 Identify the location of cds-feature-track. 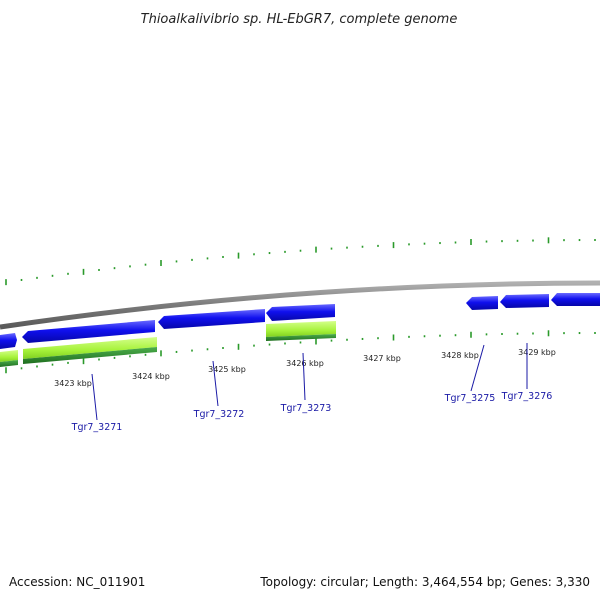
(168, 344).